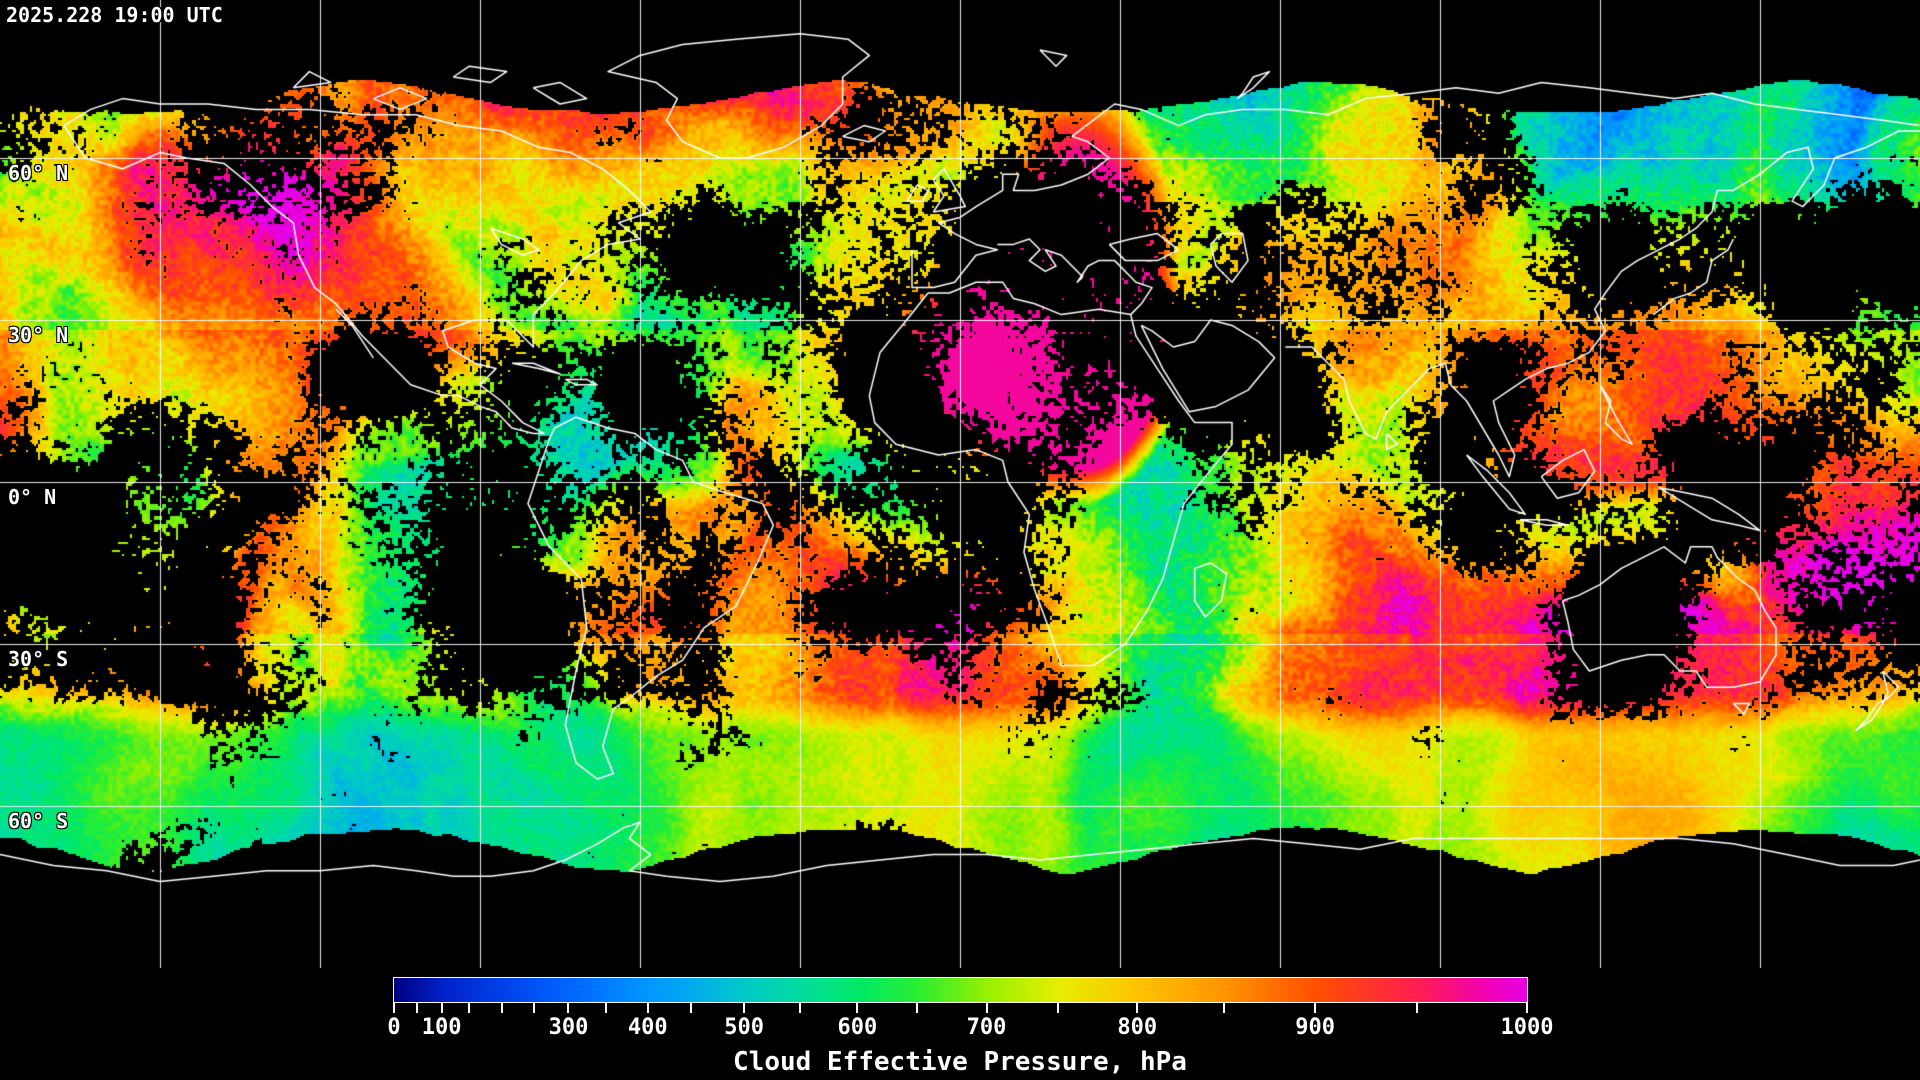 The image size is (1920, 1080). I want to click on colorbar-tick-label: 600, so click(857, 1027).